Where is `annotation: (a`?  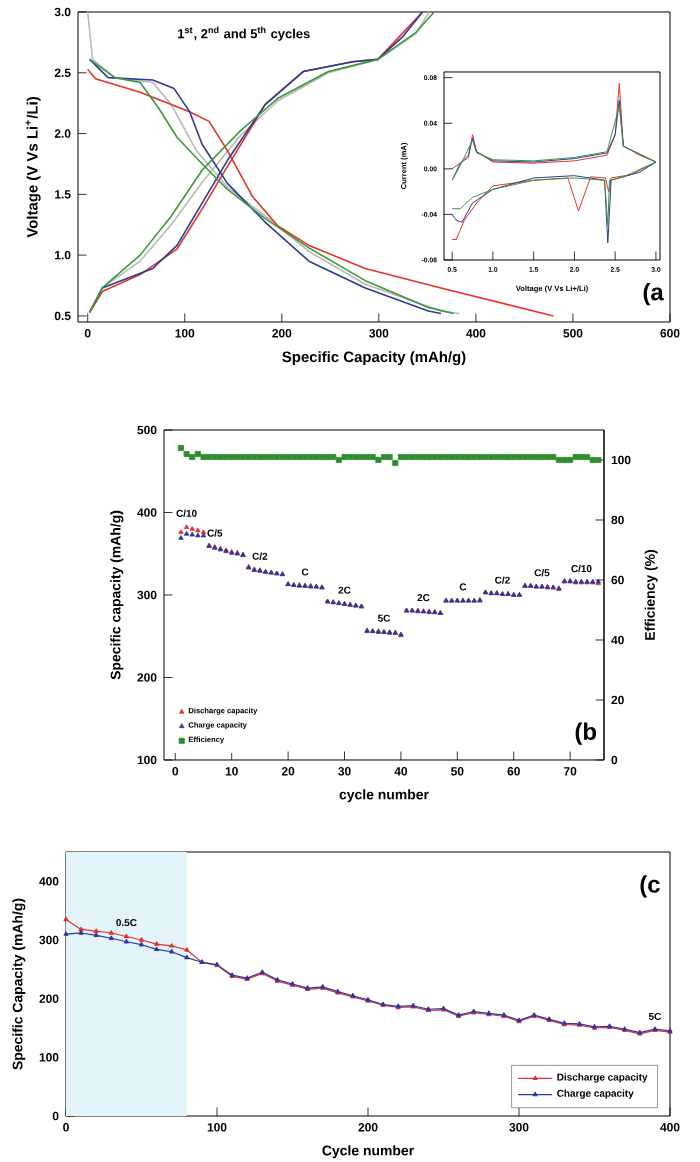
annotation: (a is located at coordinates (653, 294).